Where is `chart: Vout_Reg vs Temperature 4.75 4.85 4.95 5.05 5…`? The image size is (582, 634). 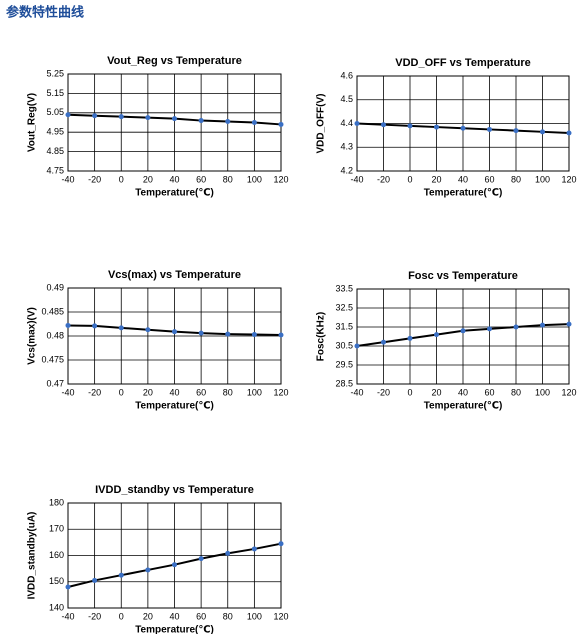 chart: Vout_Reg vs Temperature 4.75 4.85 4.95 5.05 5… is located at coordinates (158, 127).